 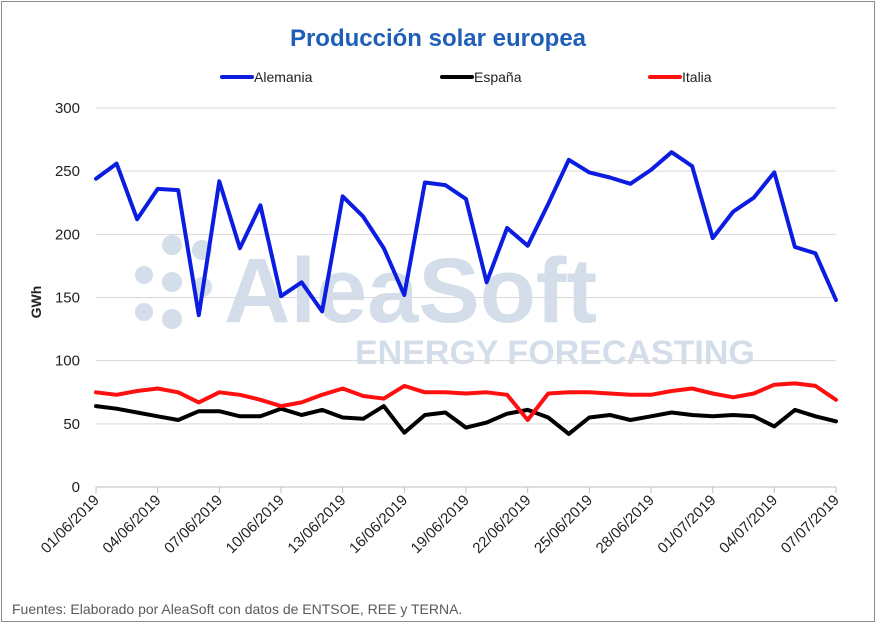 I want to click on x-tick-label: 22/06/2019, so click(x=501, y=524).